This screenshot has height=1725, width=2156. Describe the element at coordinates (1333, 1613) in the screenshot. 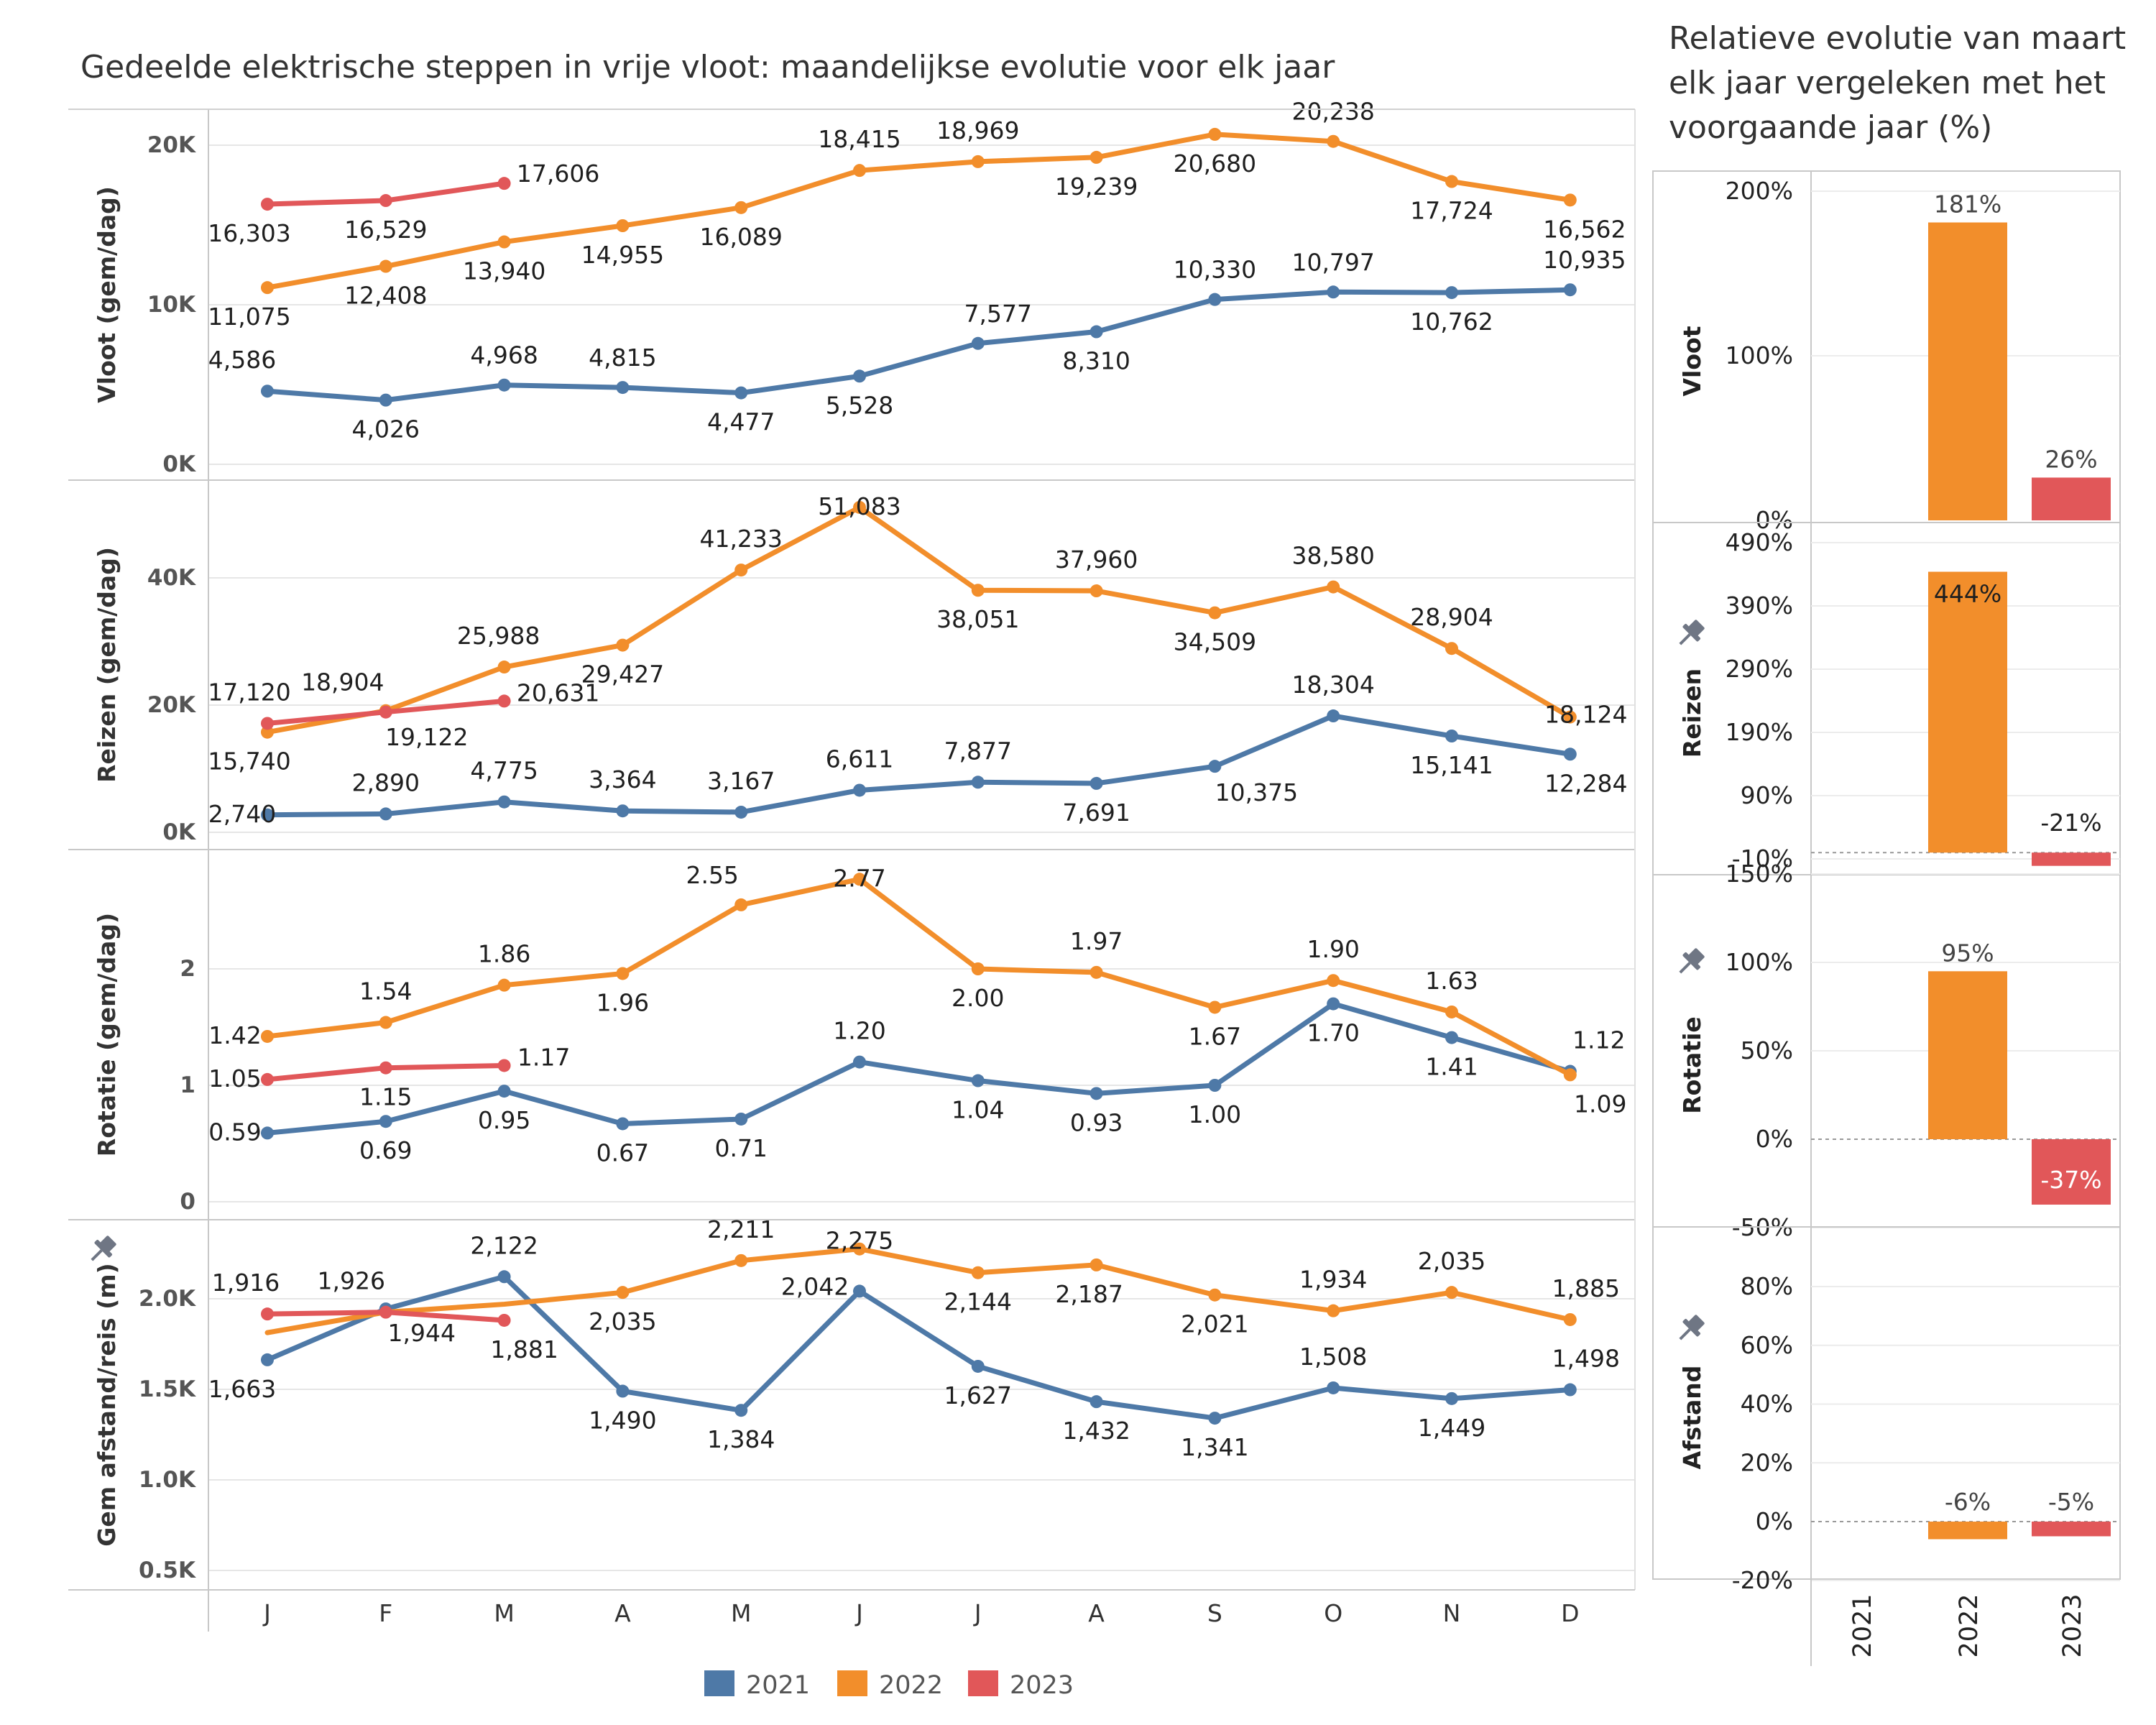

I see `x-tick-label: O` at that location.